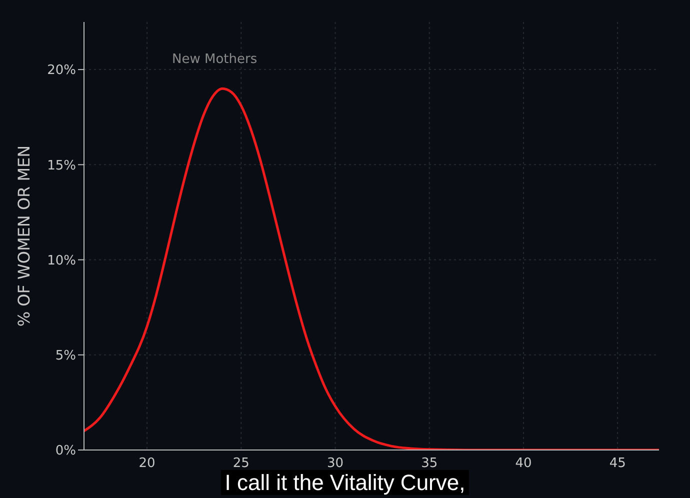 The image size is (690, 498). What do you see at coordinates (147, 464) in the screenshot?
I see `x-tick-label: 20` at bounding box center [147, 464].